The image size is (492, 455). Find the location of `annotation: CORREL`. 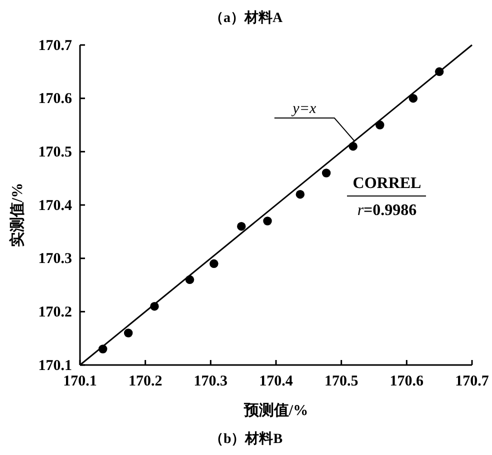

annotation: CORREL is located at coordinates (387, 183).